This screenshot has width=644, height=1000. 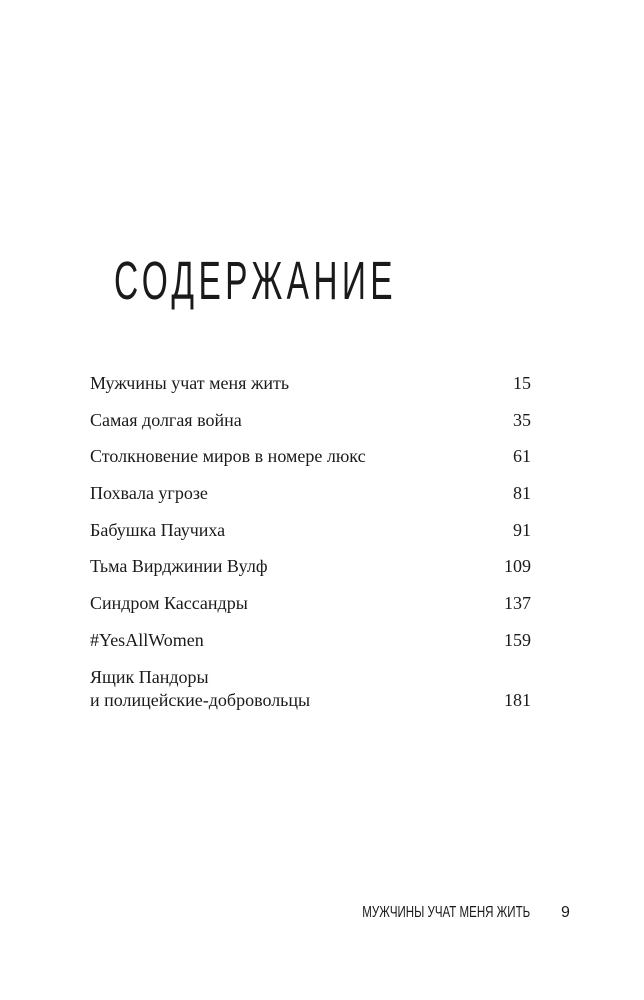 I want to click on toc-entry-title: #YesAllWomen, so click(x=147, y=639).